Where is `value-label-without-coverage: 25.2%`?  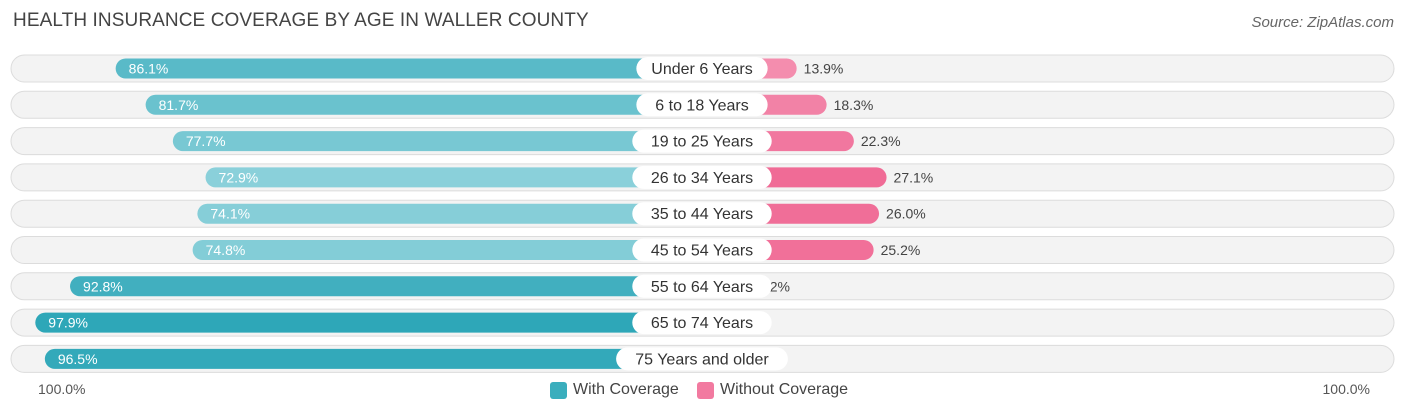
value-label-without-coverage: 25.2% is located at coordinates (901, 250).